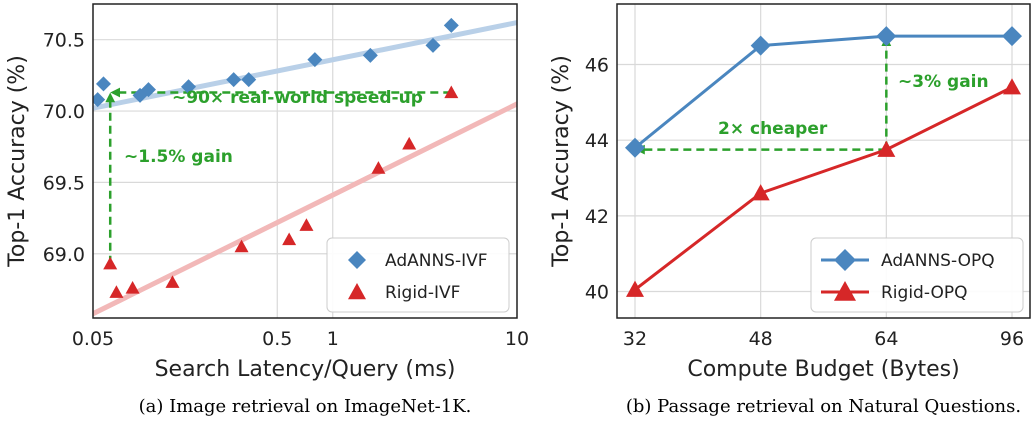  I want to click on x-tick-label: 32, so click(635, 339).